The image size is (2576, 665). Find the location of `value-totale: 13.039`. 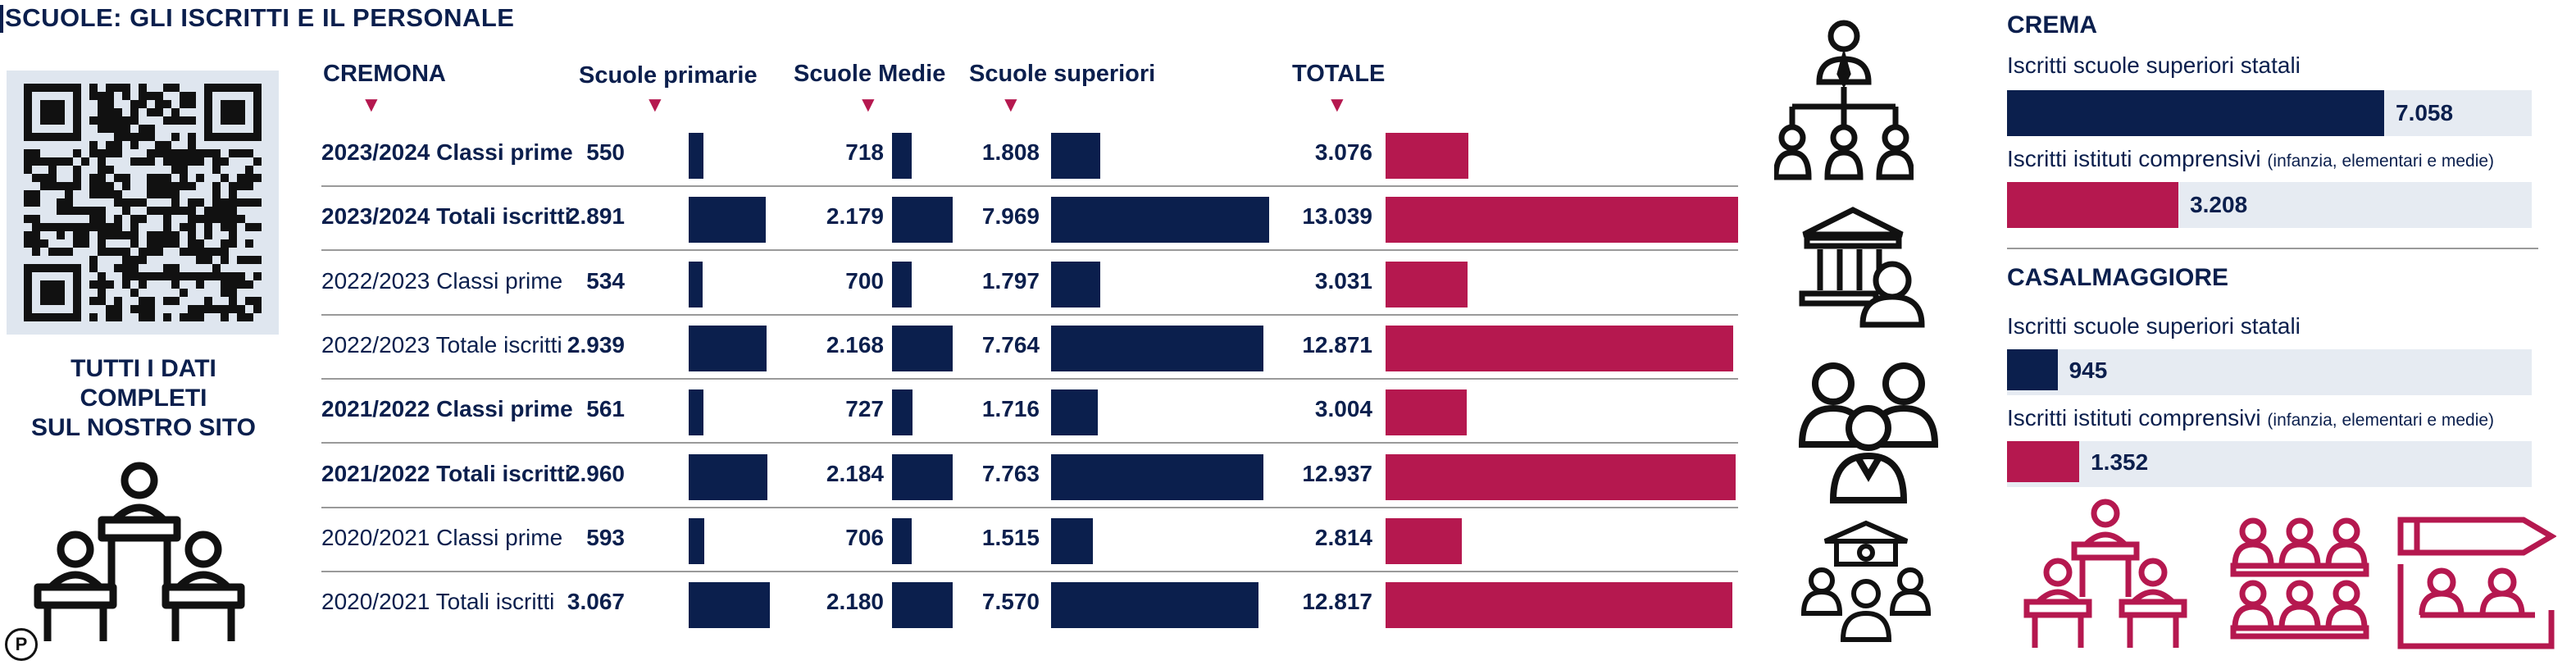

value-totale: 13.039 is located at coordinates (1337, 216).